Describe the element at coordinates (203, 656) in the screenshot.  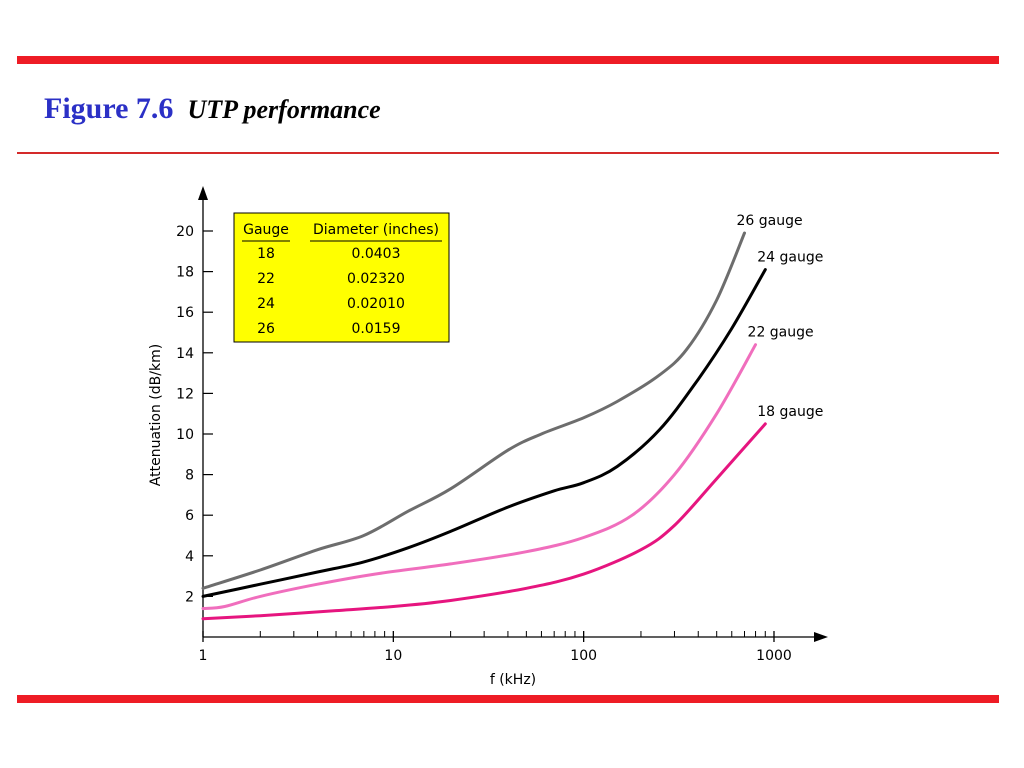
I see `x-tick-label-1: 1` at that location.